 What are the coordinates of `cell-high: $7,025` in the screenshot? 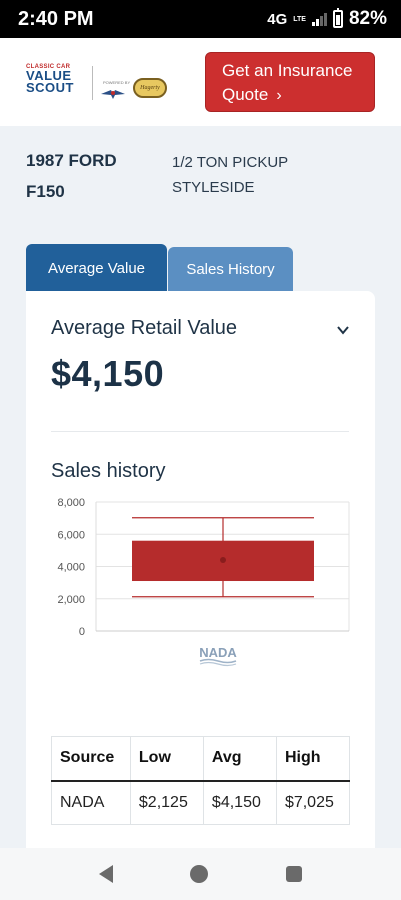 It's located at (313, 802).